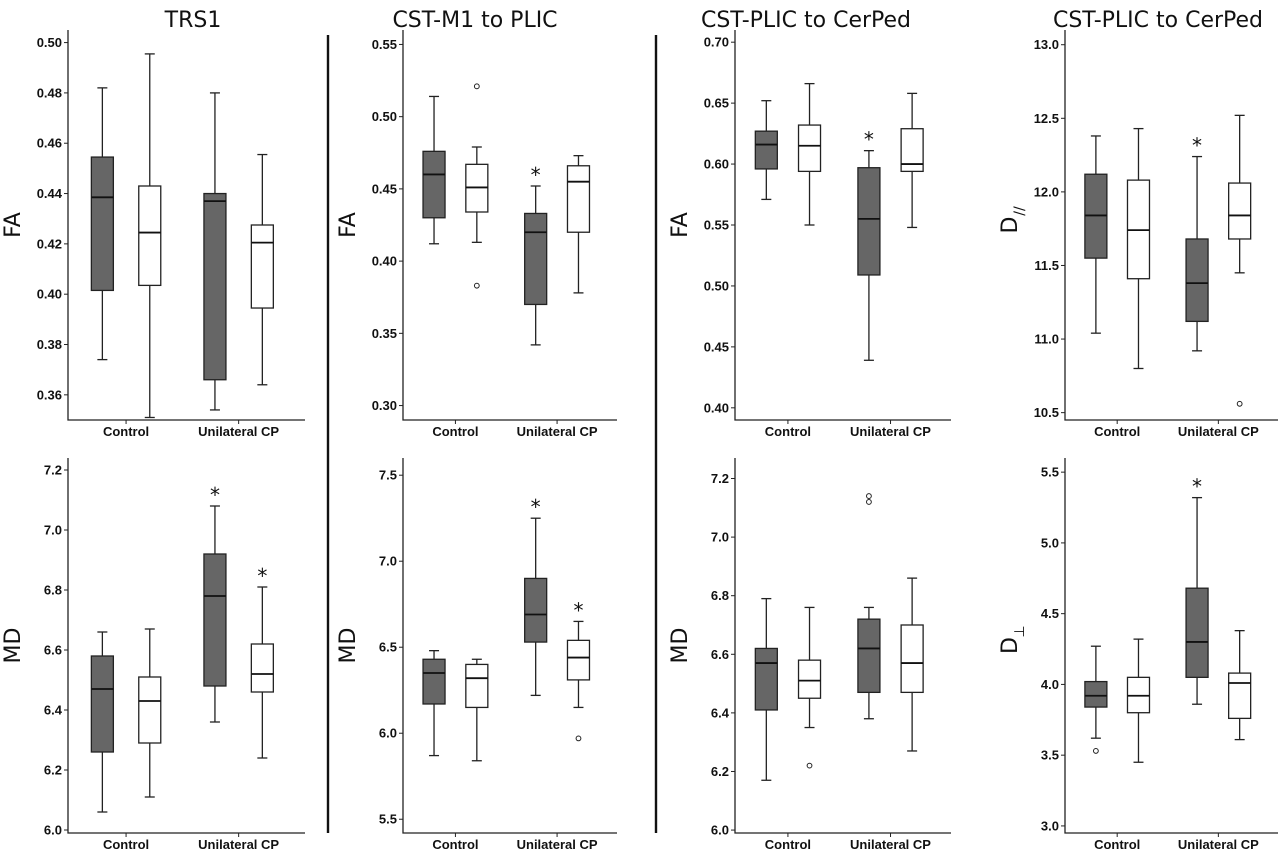  I want to click on column-title: TRS1, so click(193, 20).